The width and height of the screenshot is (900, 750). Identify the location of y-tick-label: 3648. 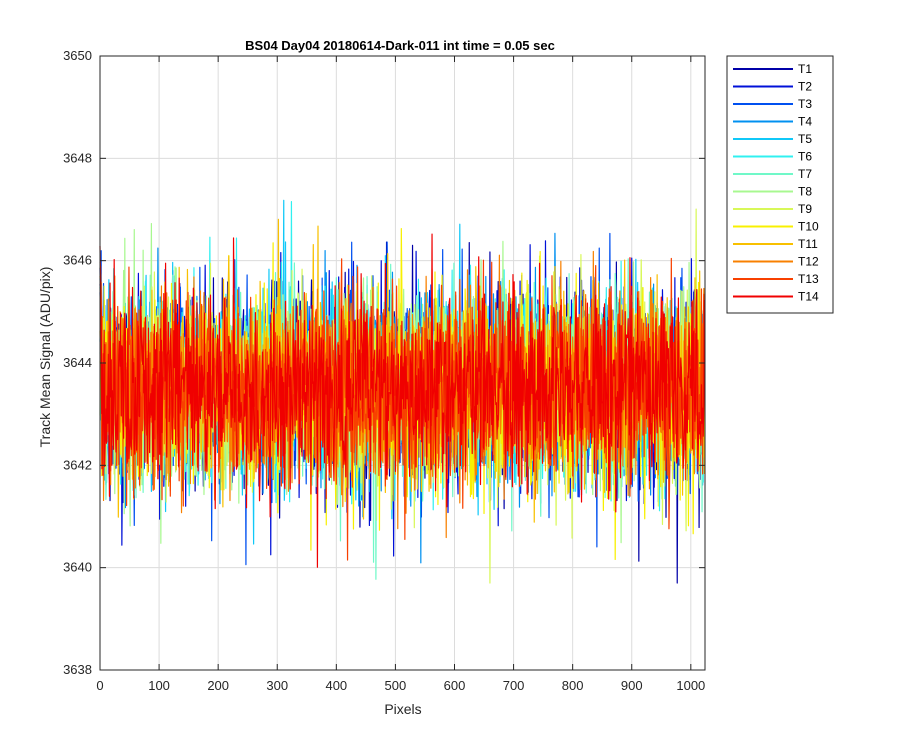
(77, 157).